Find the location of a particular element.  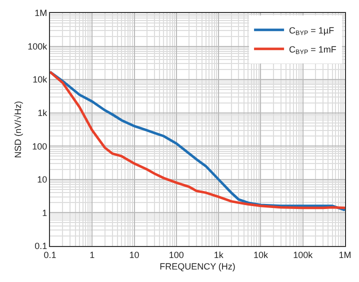

y-axis-title: NSD (nV/√Hz) is located at coordinates (18, 129).